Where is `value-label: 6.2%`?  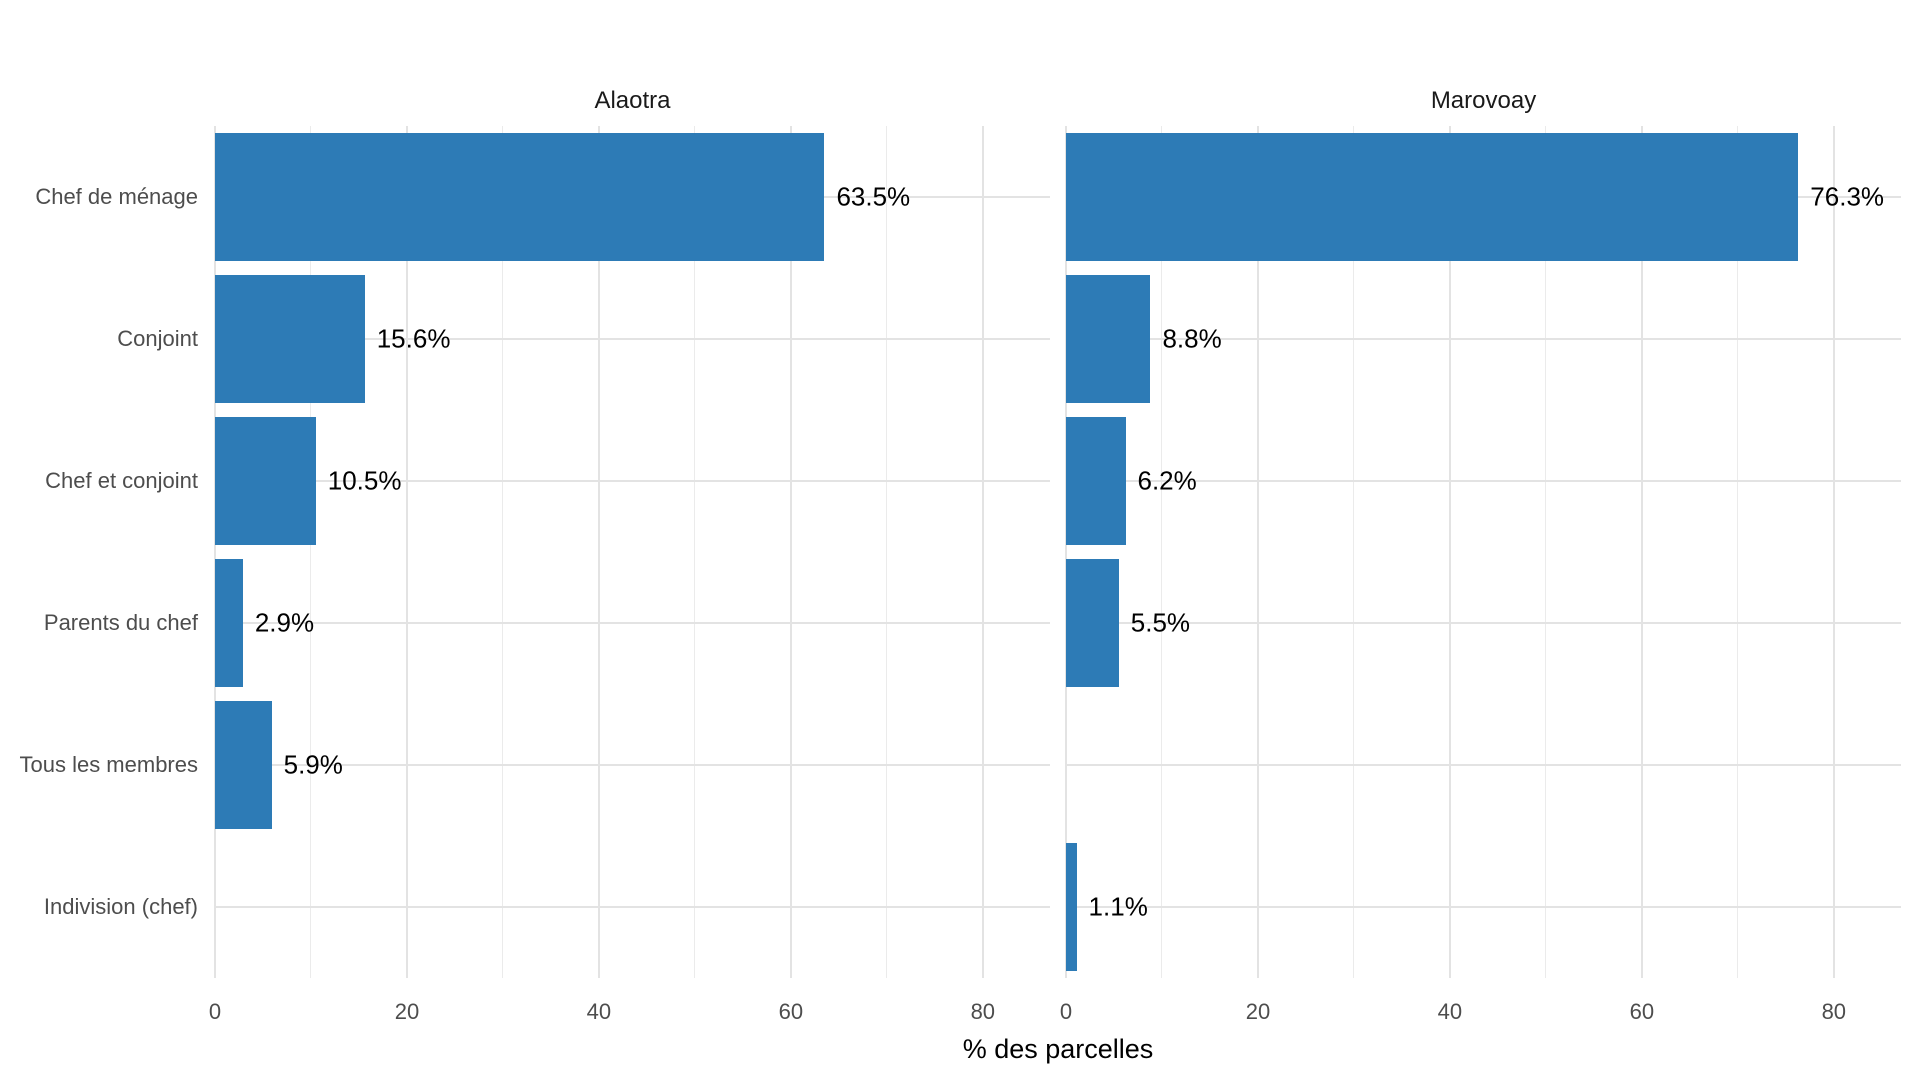 value-label: 6.2% is located at coordinates (1167, 480).